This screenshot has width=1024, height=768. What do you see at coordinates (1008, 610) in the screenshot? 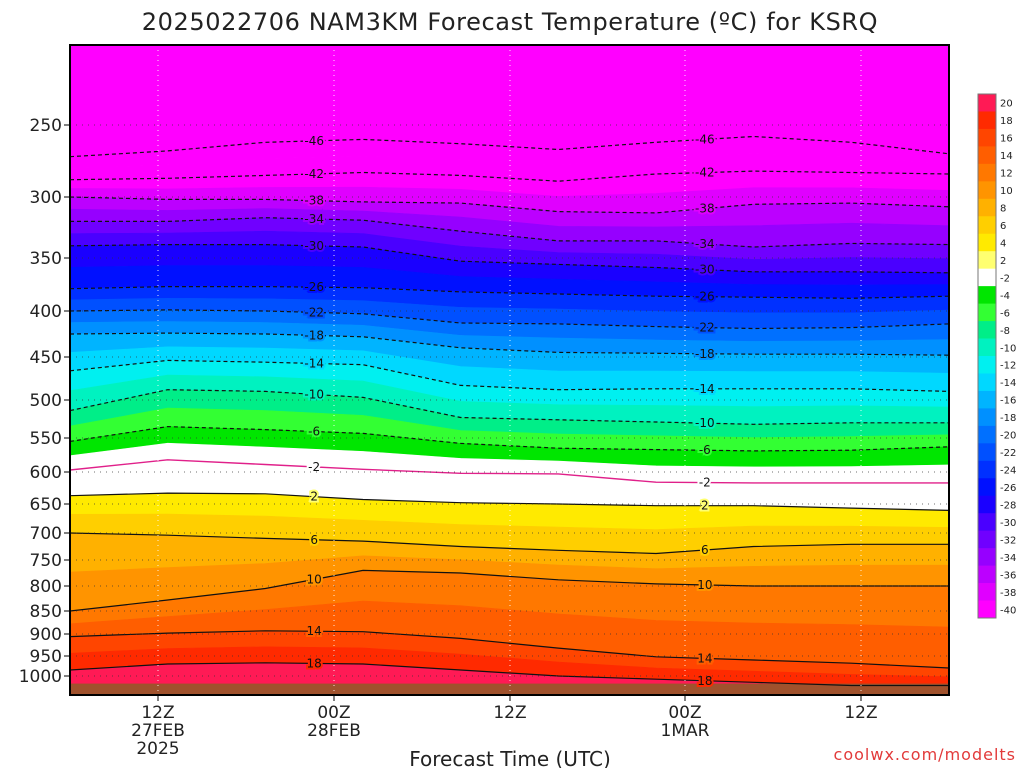
I see `colorbar-label: -40` at bounding box center [1008, 610].